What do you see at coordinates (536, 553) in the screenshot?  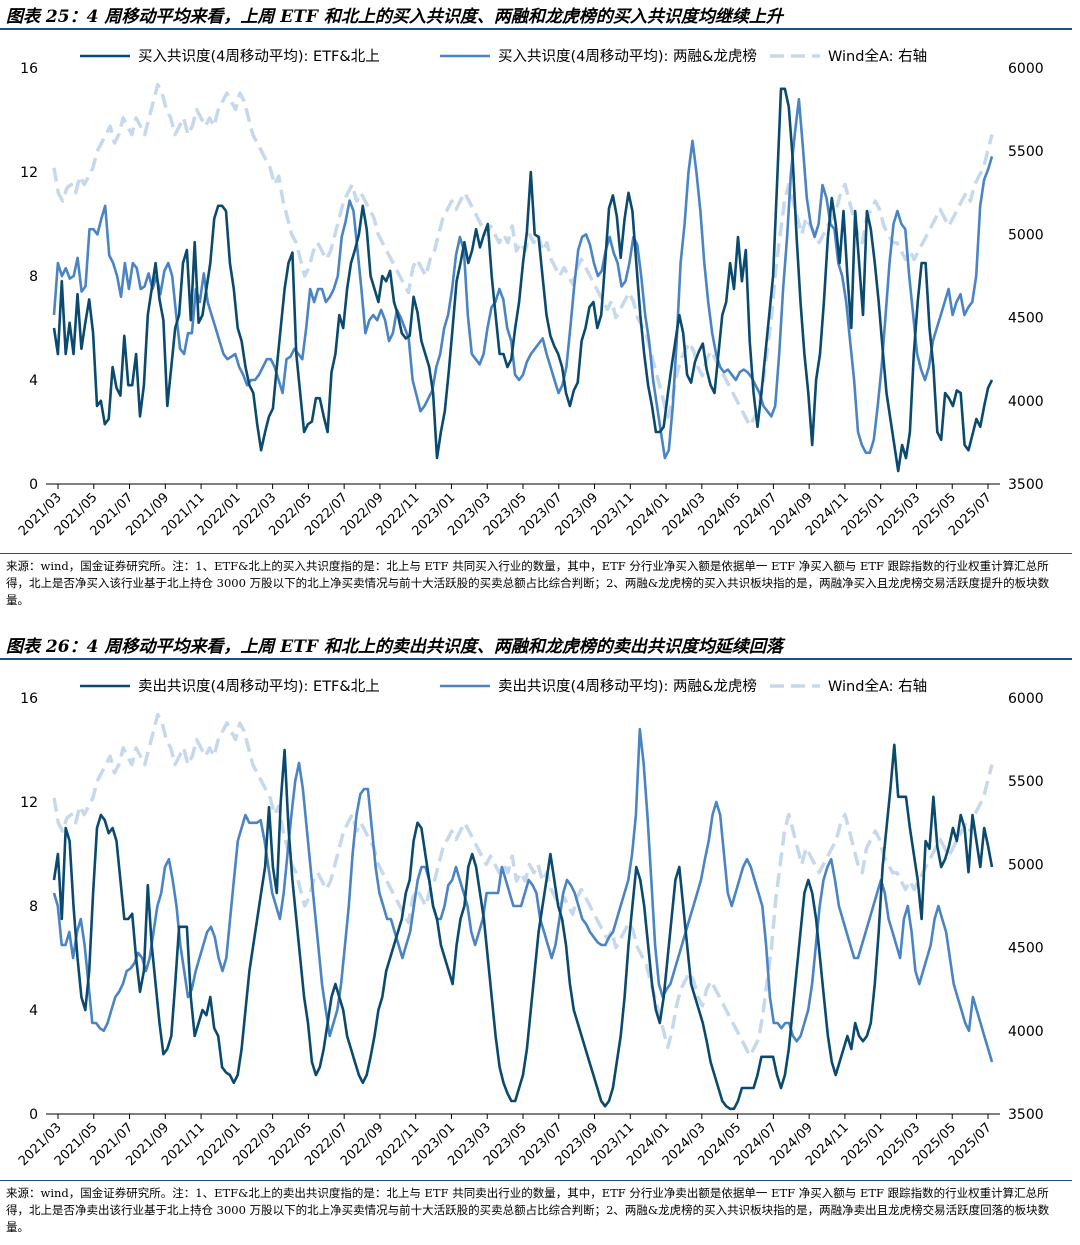 I see `figure-1-note-rule` at bounding box center [536, 553].